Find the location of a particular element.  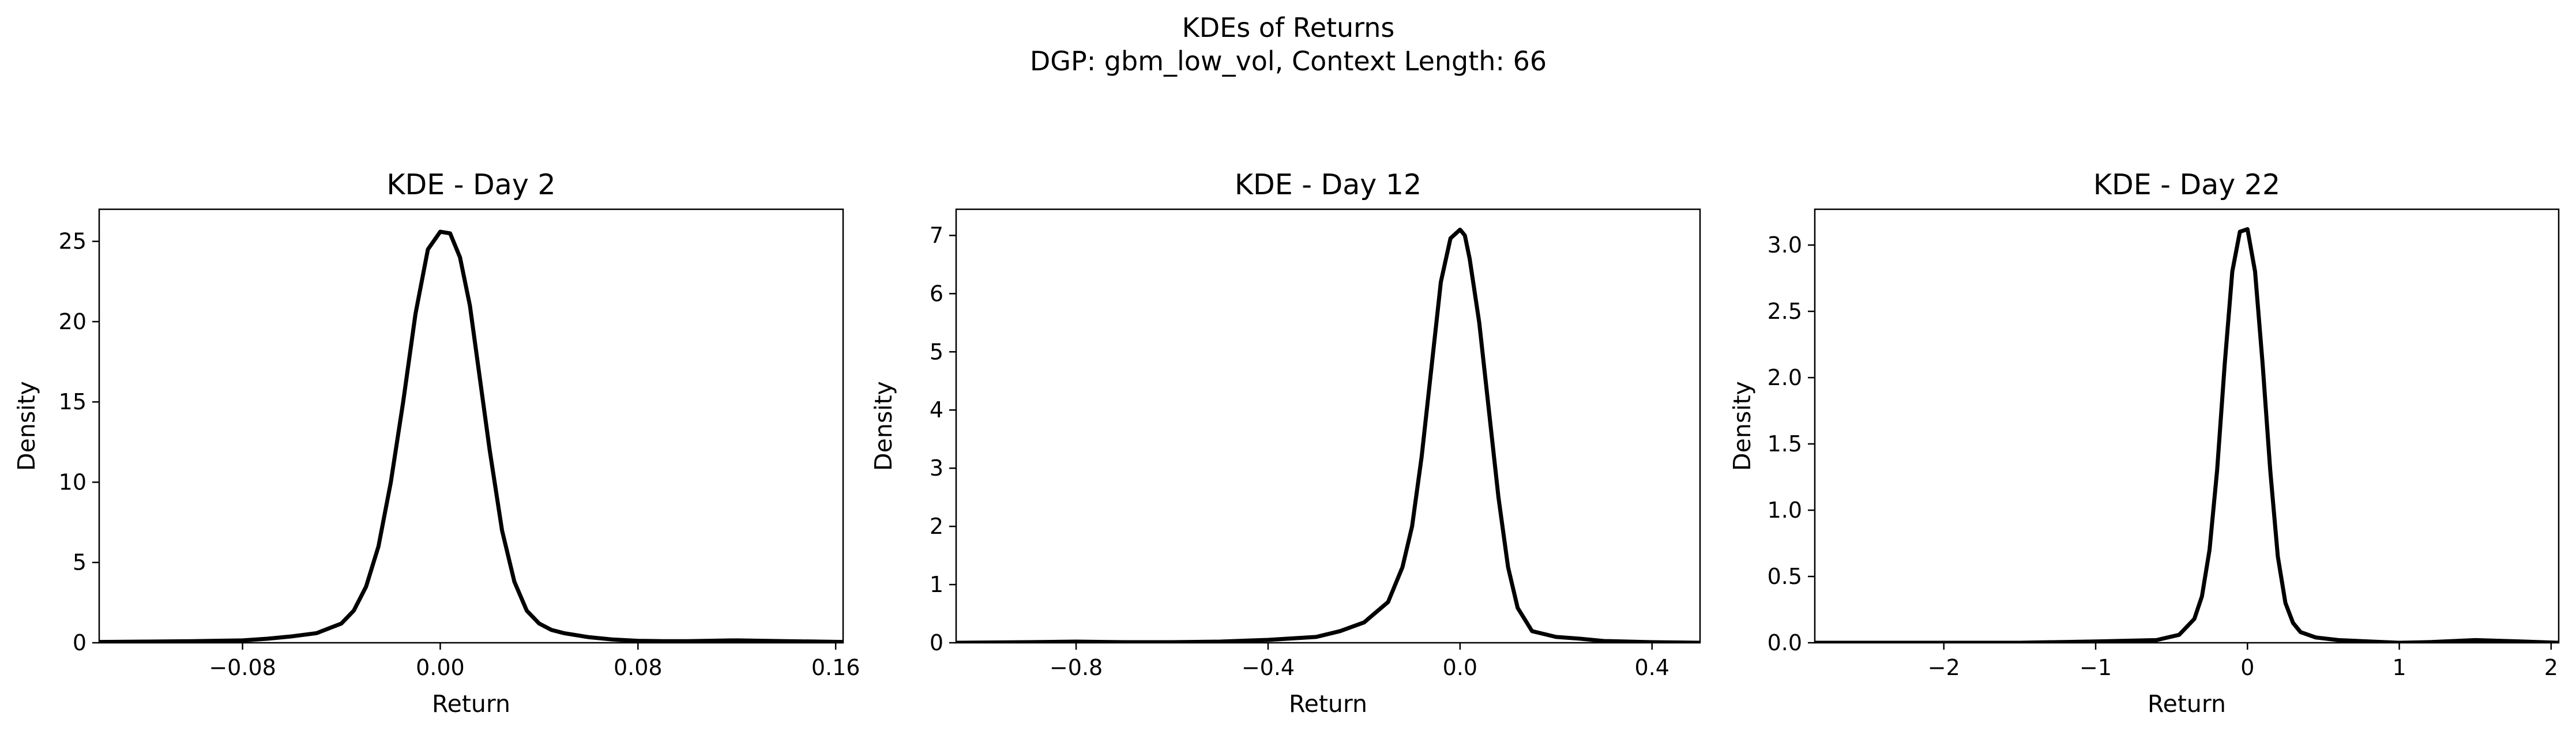

x-tick-label: 0.16 is located at coordinates (835, 667).